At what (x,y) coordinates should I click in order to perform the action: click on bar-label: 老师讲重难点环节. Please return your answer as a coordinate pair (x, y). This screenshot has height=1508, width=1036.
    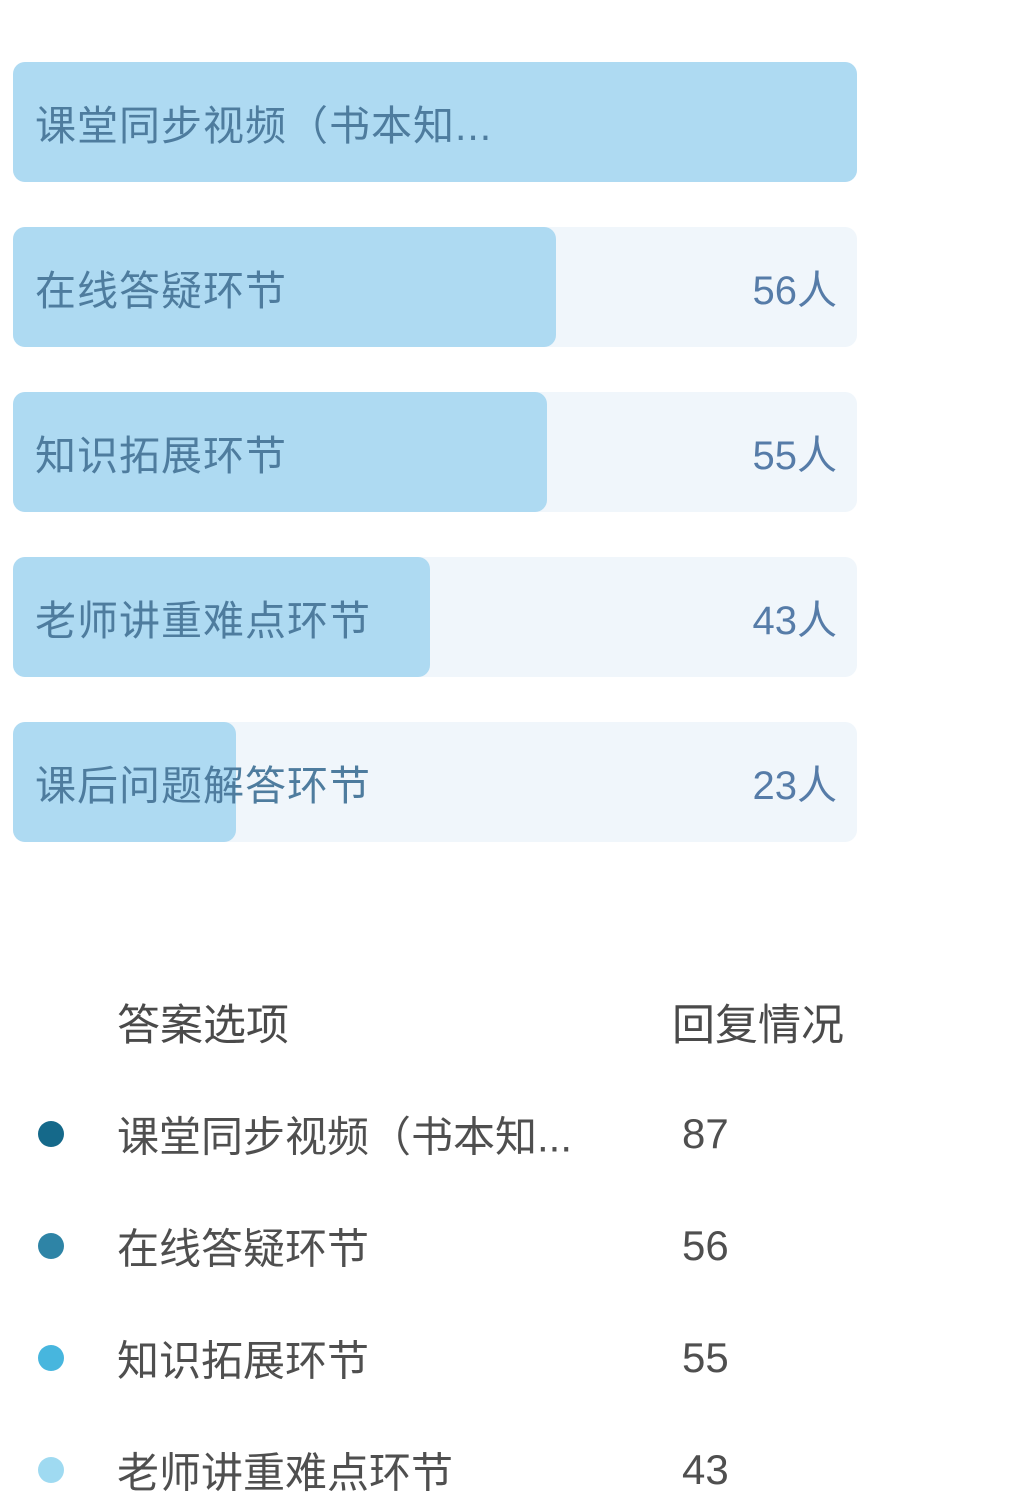
    Looking at the image, I should click on (203, 621).